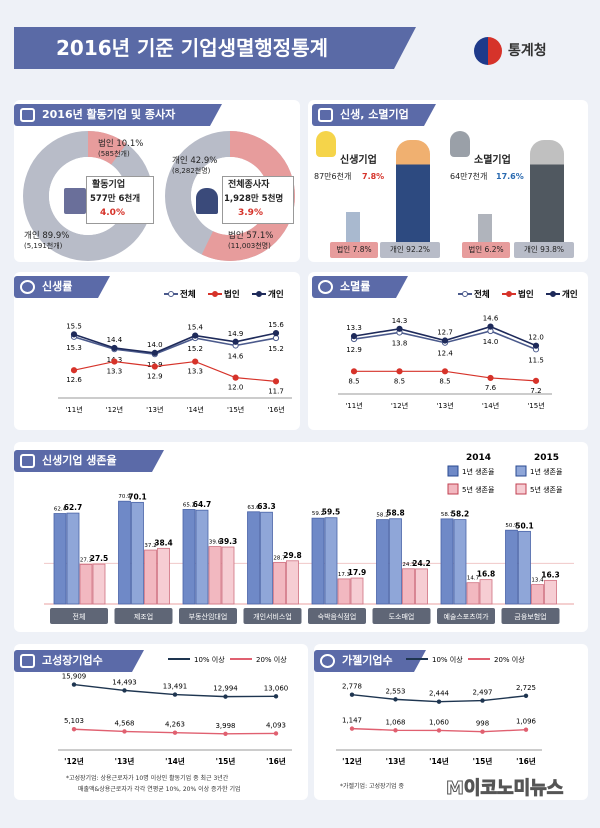 Image resolution: width=600 pixels, height=828 pixels. Describe the element at coordinates (225, 726) in the screenshot. I see `data-label: 3,998` at that location.